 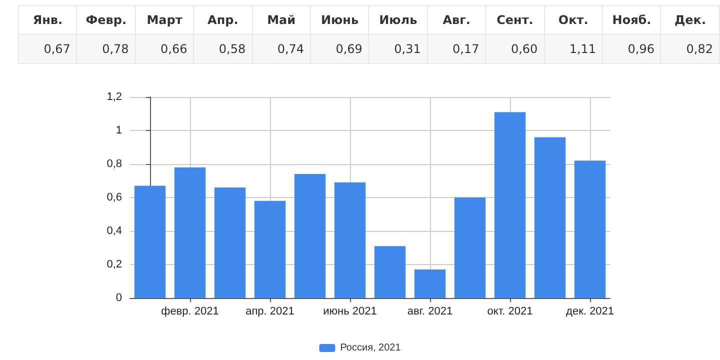 What do you see at coordinates (115, 49) in the screenshot?
I see `text: 0,78` at bounding box center [115, 49].